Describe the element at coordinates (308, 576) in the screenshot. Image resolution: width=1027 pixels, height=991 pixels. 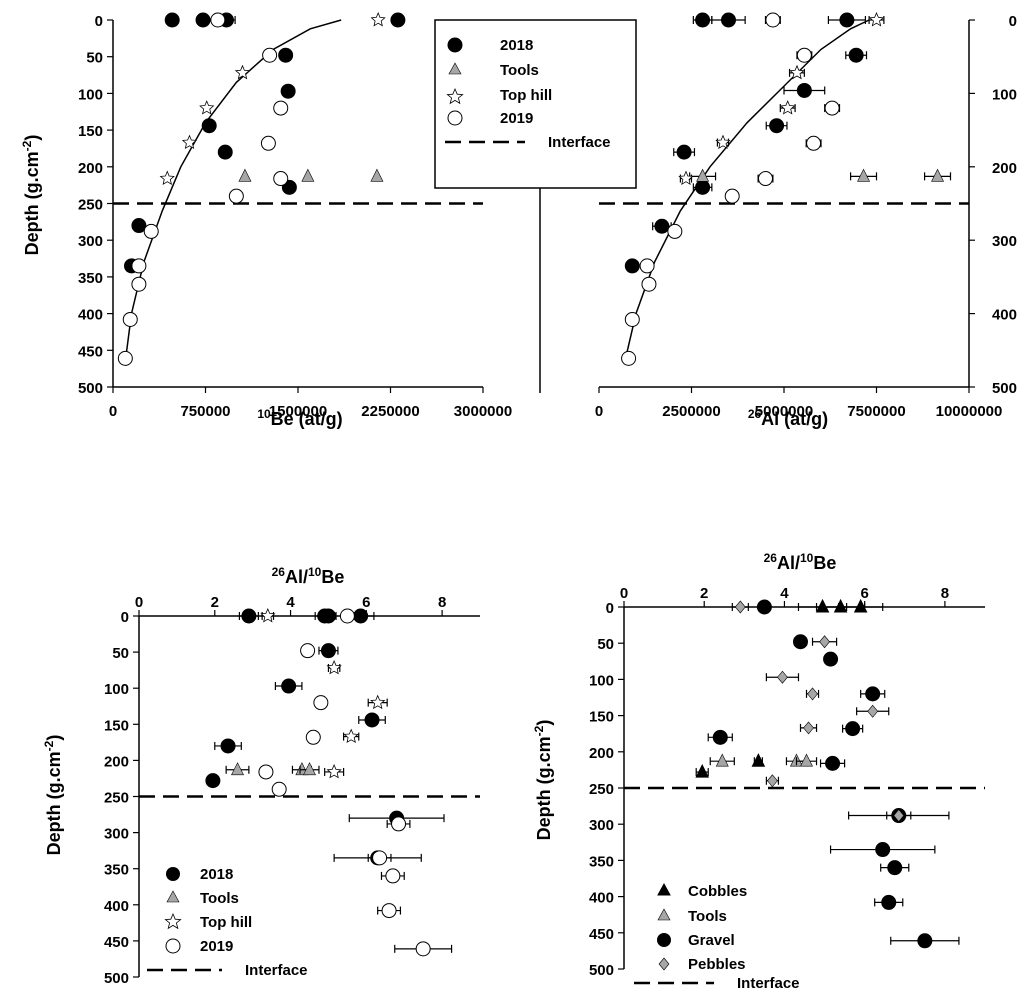
I see `ratio1-xlabel: 26Al/10Be` at that location.